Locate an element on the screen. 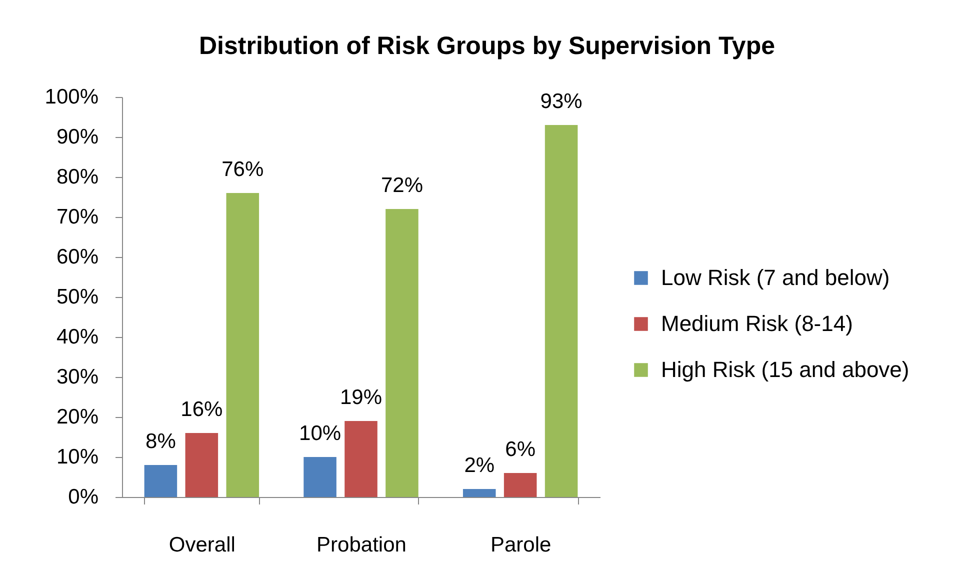 Image resolution: width=957 pixels, height=580 pixels. y-tick-label: 20% is located at coordinates (77, 417).